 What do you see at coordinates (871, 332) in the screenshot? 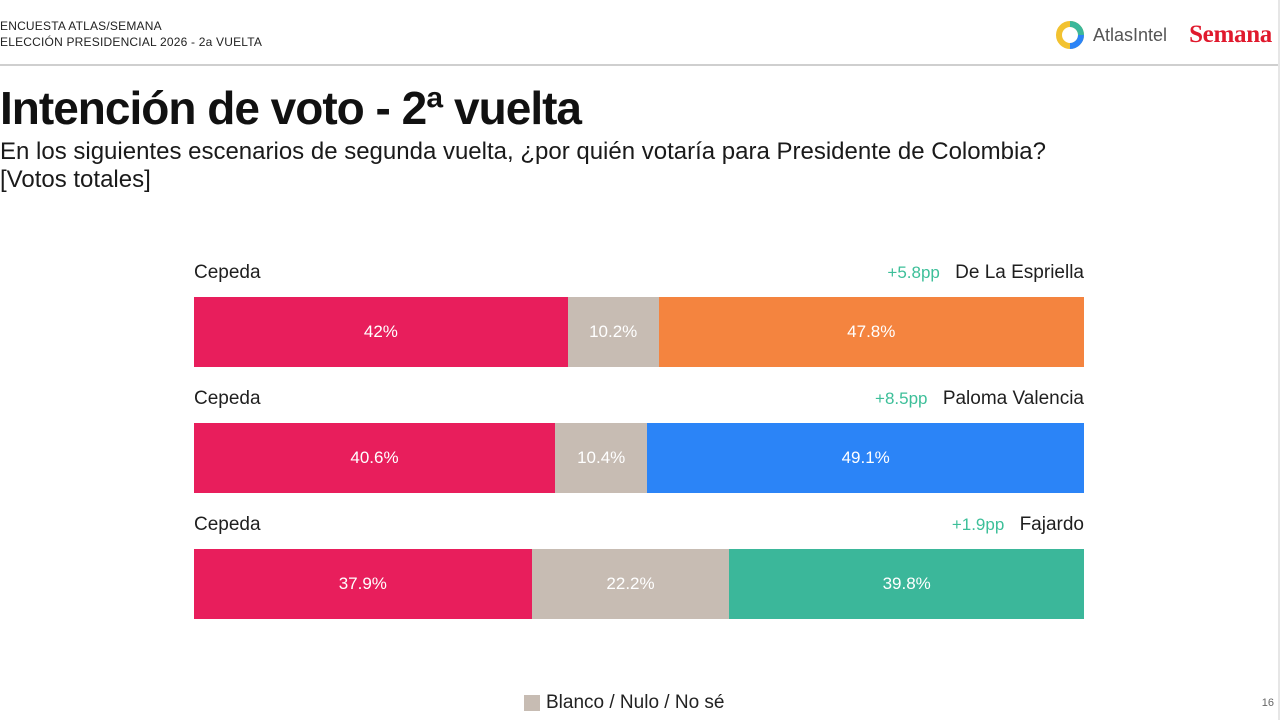
I see `bar-segment-right: 47.8%` at bounding box center [871, 332].